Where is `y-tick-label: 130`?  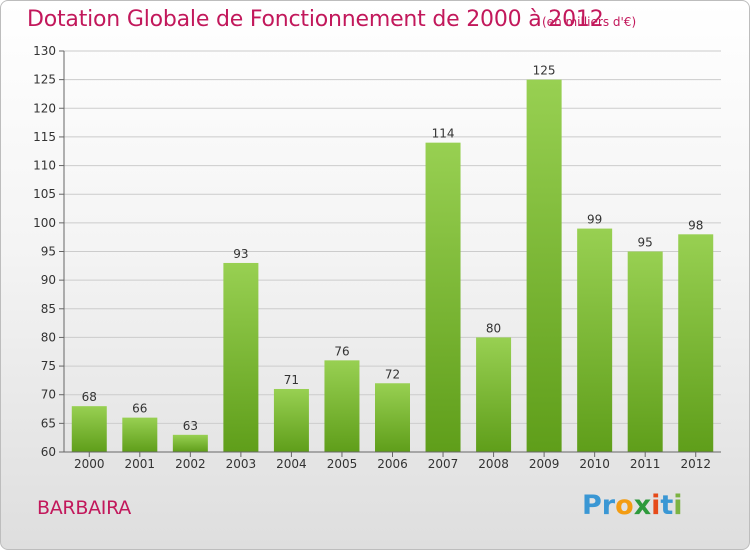
y-tick-label: 130 is located at coordinates (44, 51).